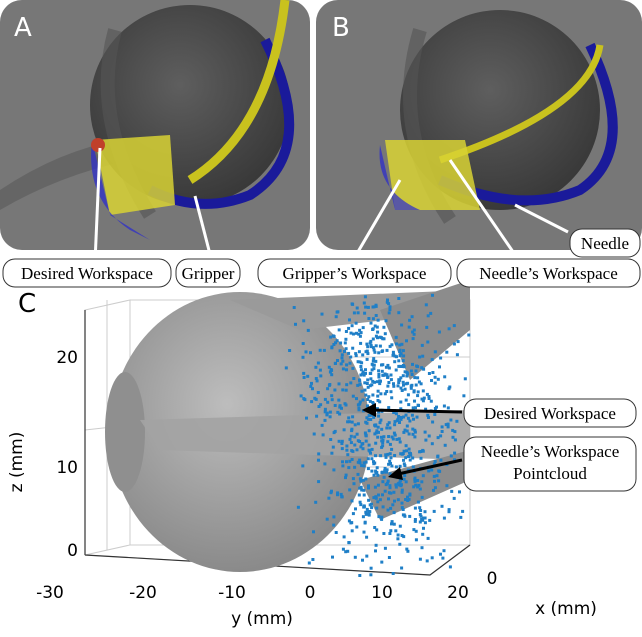 This screenshot has width=642, height=637. I want to click on annotation-box, so click(605, 243).